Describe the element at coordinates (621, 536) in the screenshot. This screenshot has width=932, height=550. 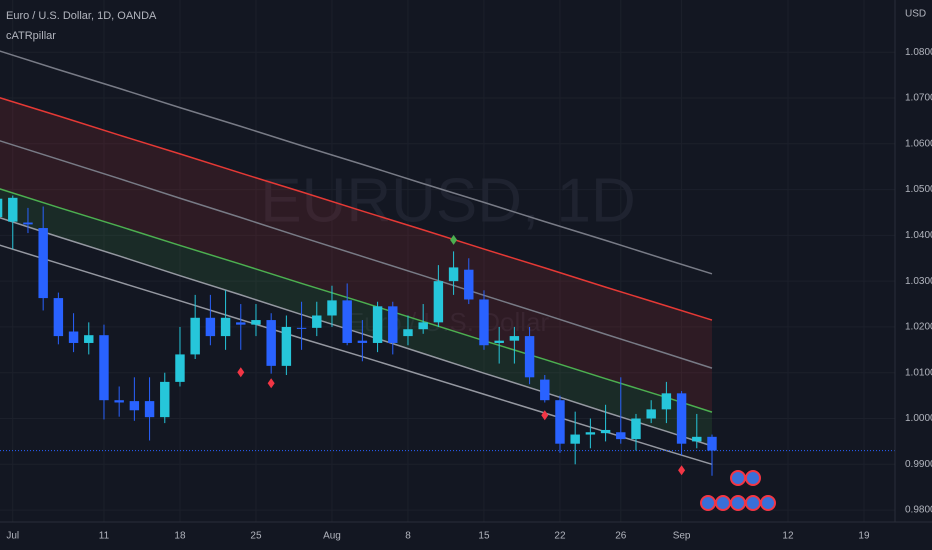
I see `x-tick-label: 26` at that location.